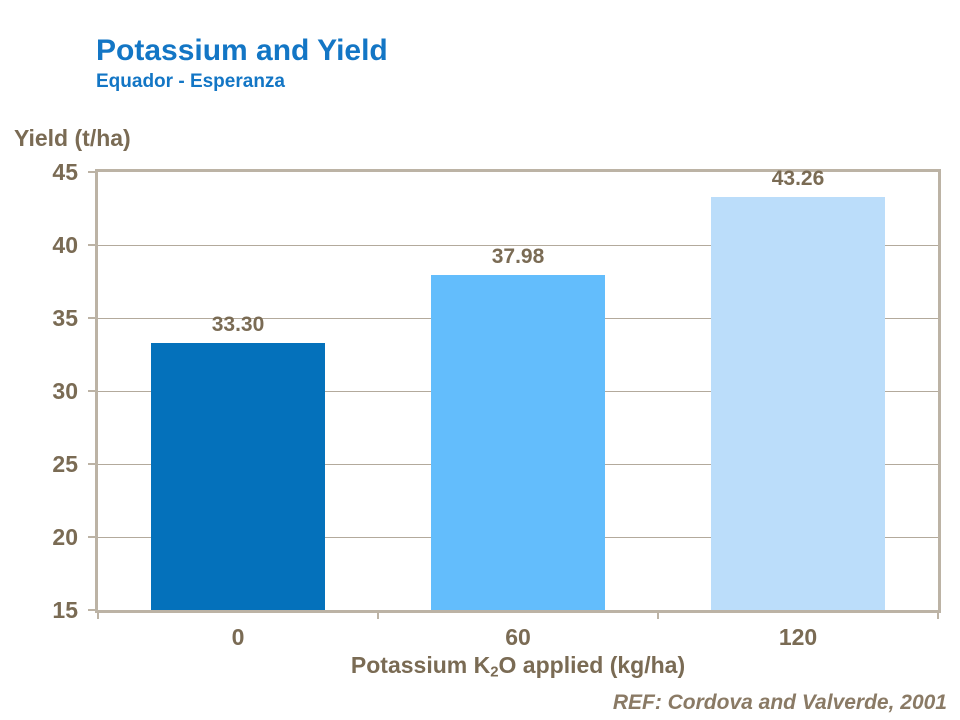  Describe the element at coordinates (65, 391) in the screenshot. I see `y-tick-label-30: 30` at that location.